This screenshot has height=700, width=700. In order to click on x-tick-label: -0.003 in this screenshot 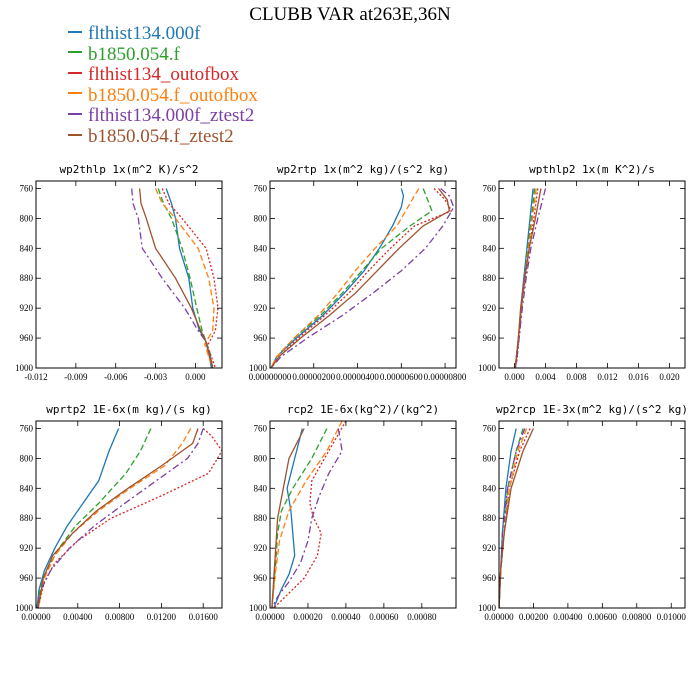, I will do `click(156, 377)`.